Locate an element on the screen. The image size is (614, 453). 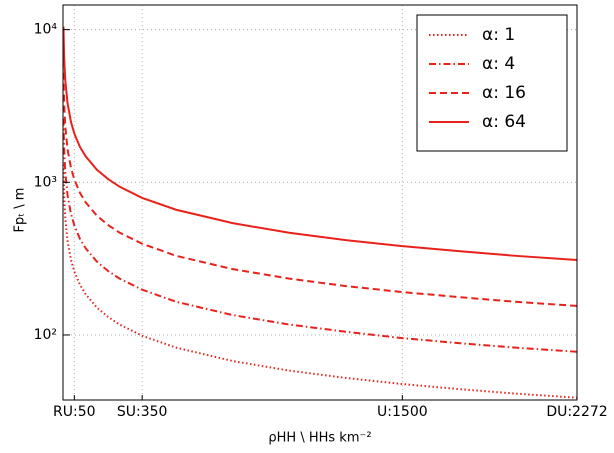
legend: α: 1 α: 4 α: 16 α: 64 is located at coordinates (492, 83).